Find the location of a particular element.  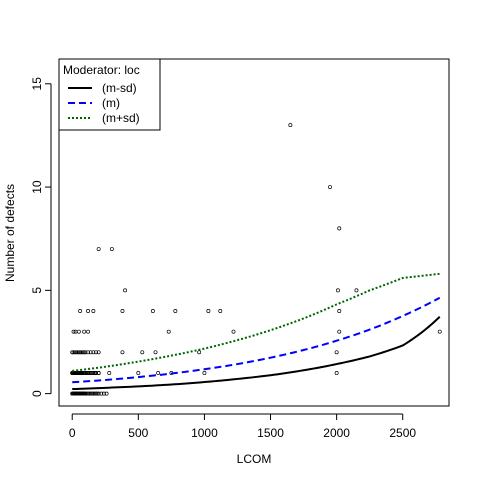

legend: Moderator: loc (m-sd) (m) (m+sd) is located at coordinates (109, 94).